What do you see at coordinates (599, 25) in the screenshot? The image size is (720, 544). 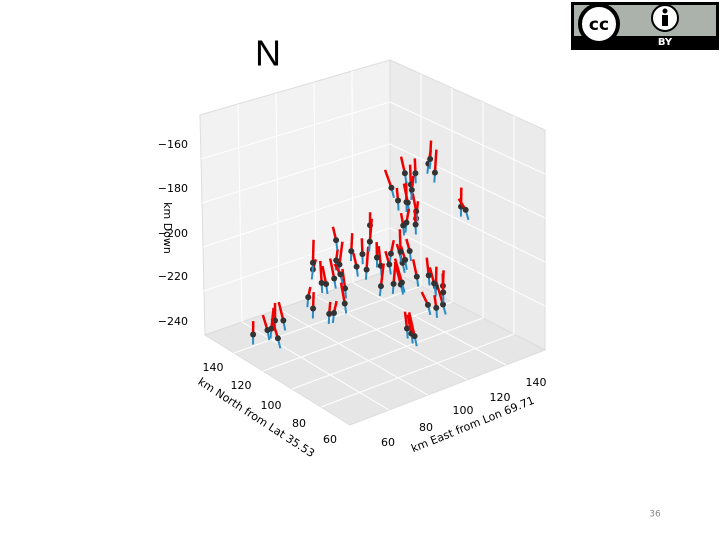 I see `cc-text: cc` at bounding box center [599, 25].